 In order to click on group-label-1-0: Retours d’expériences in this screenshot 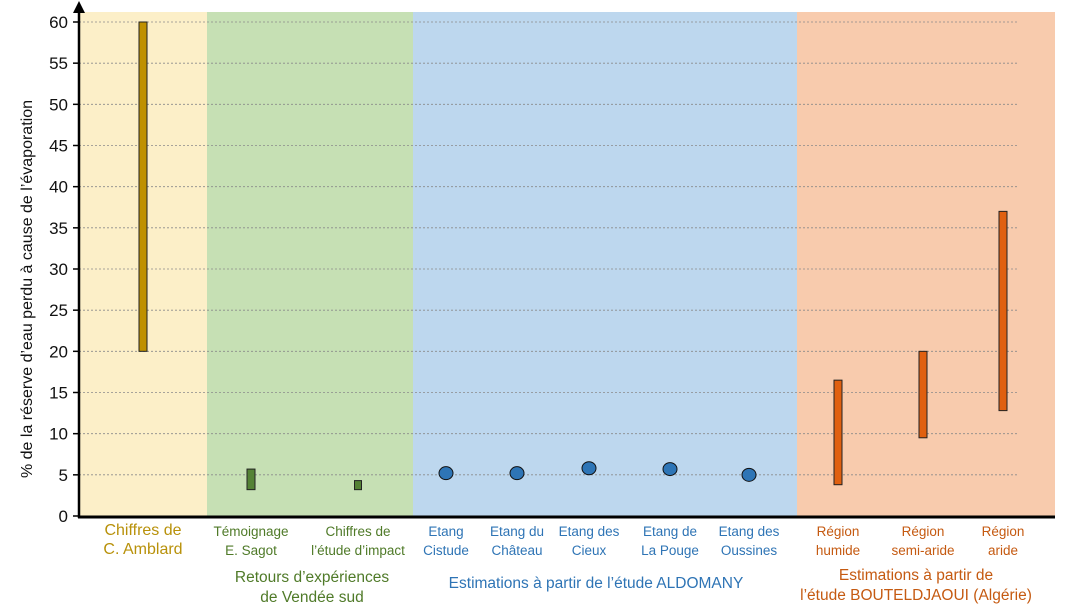, I will do `click(312, 577)`.